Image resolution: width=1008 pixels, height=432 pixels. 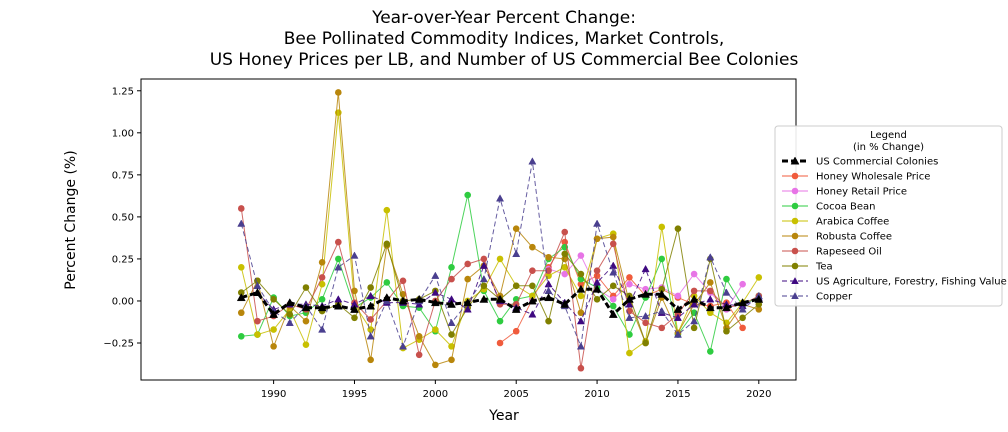 I want to click on series-tea, so click(x=500, y=286).